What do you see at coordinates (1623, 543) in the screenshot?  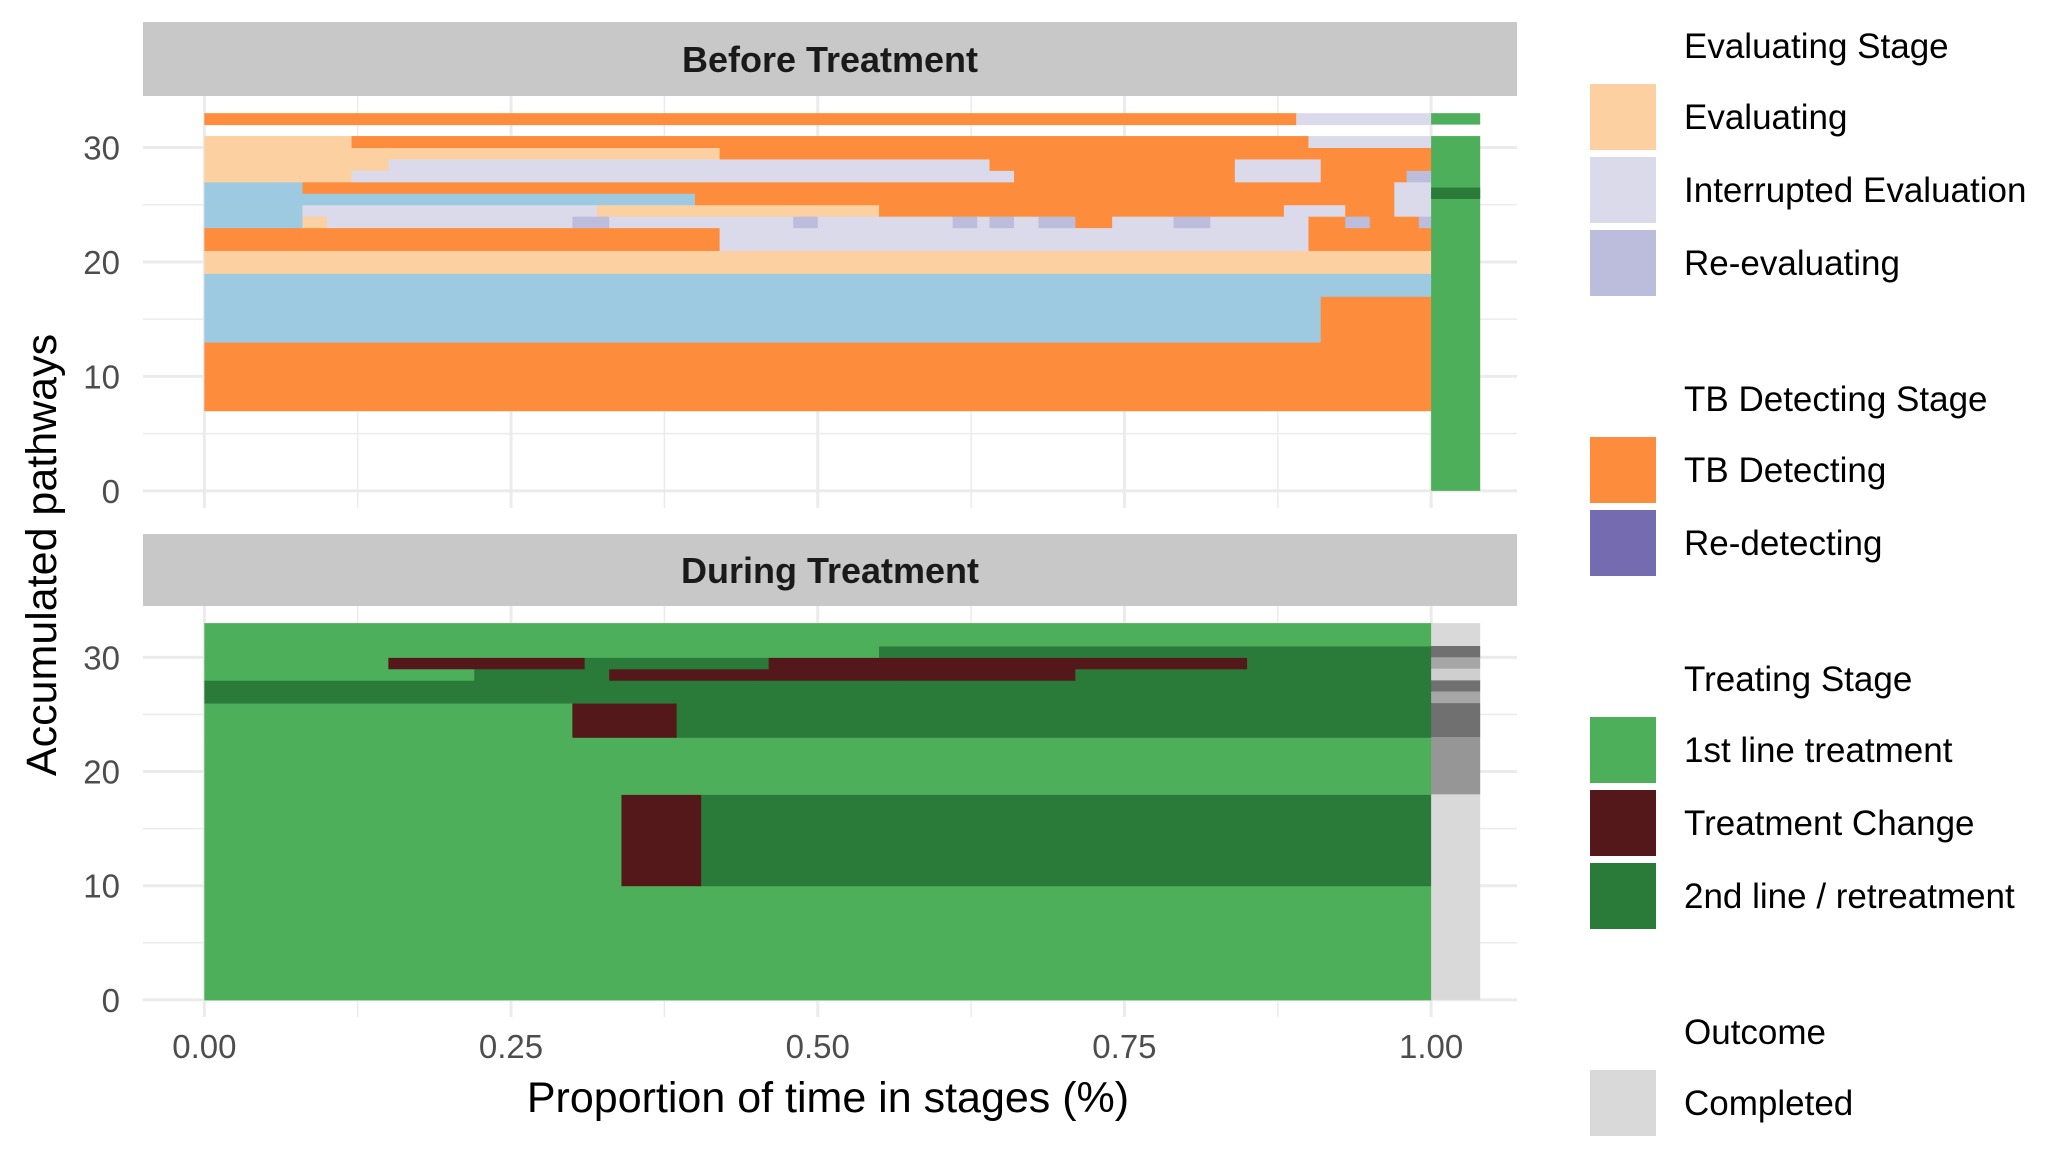 I see `legend-key-re-detecting` at bounding box center [1623, 543].